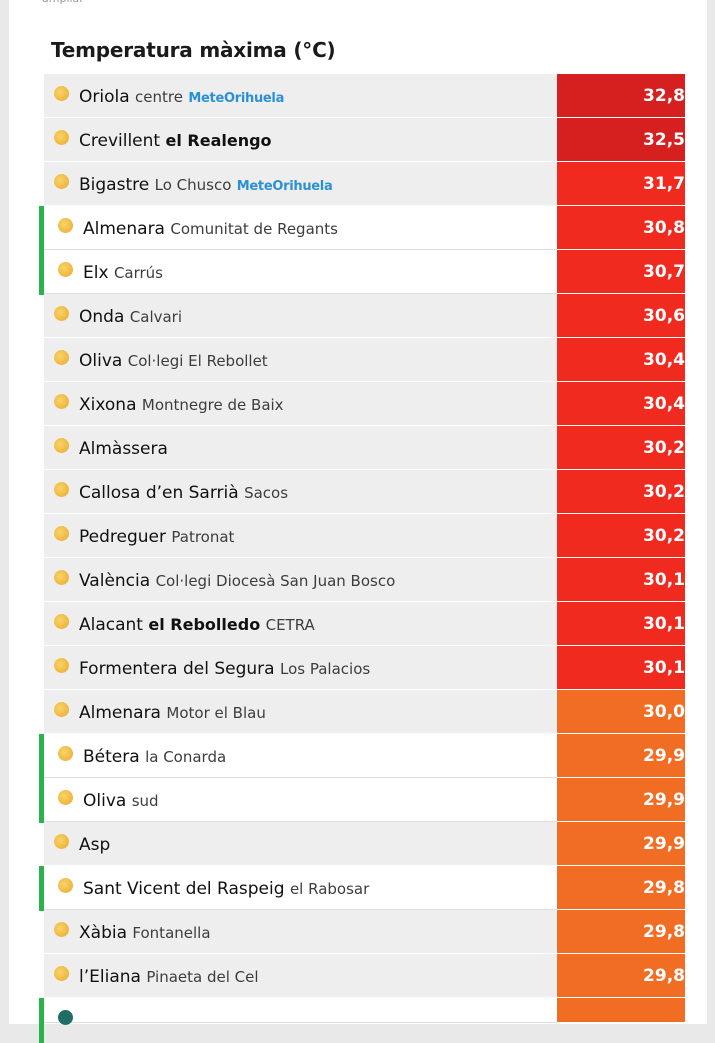 The height and width of the screenshot is (1043, 715). What do you see at coordinates (621, 887) in the screenshot?
I see `temperature-value-cell: 29,8` at bounding box center [621, 887].